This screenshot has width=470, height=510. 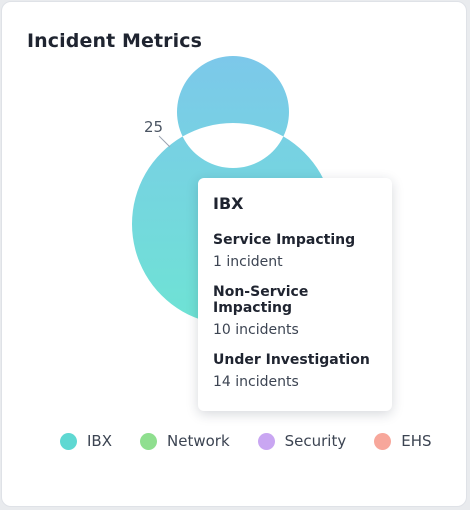 What do you see at coordinates (164, 141) in the screenshot?
I see `data-label-leader` at bounding box center [164, 141].